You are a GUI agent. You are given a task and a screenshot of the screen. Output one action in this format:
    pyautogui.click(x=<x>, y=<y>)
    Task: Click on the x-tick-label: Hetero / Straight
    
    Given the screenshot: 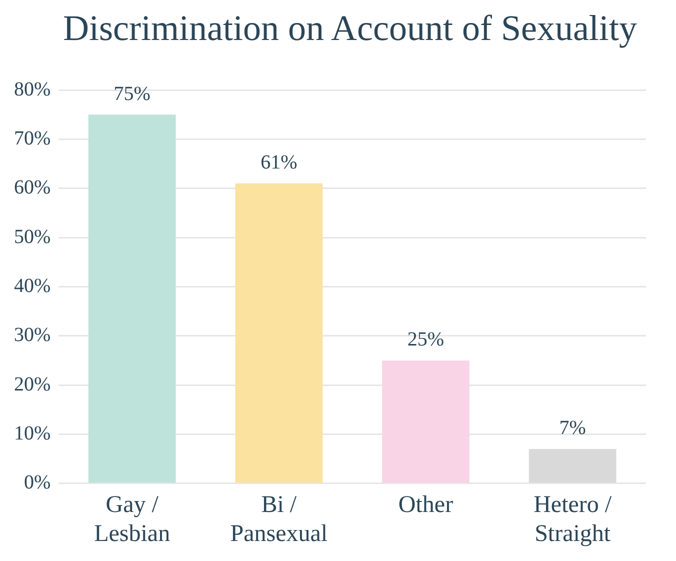 What is the action you would take?
    pyautogui.click(x=573, y=519)
    